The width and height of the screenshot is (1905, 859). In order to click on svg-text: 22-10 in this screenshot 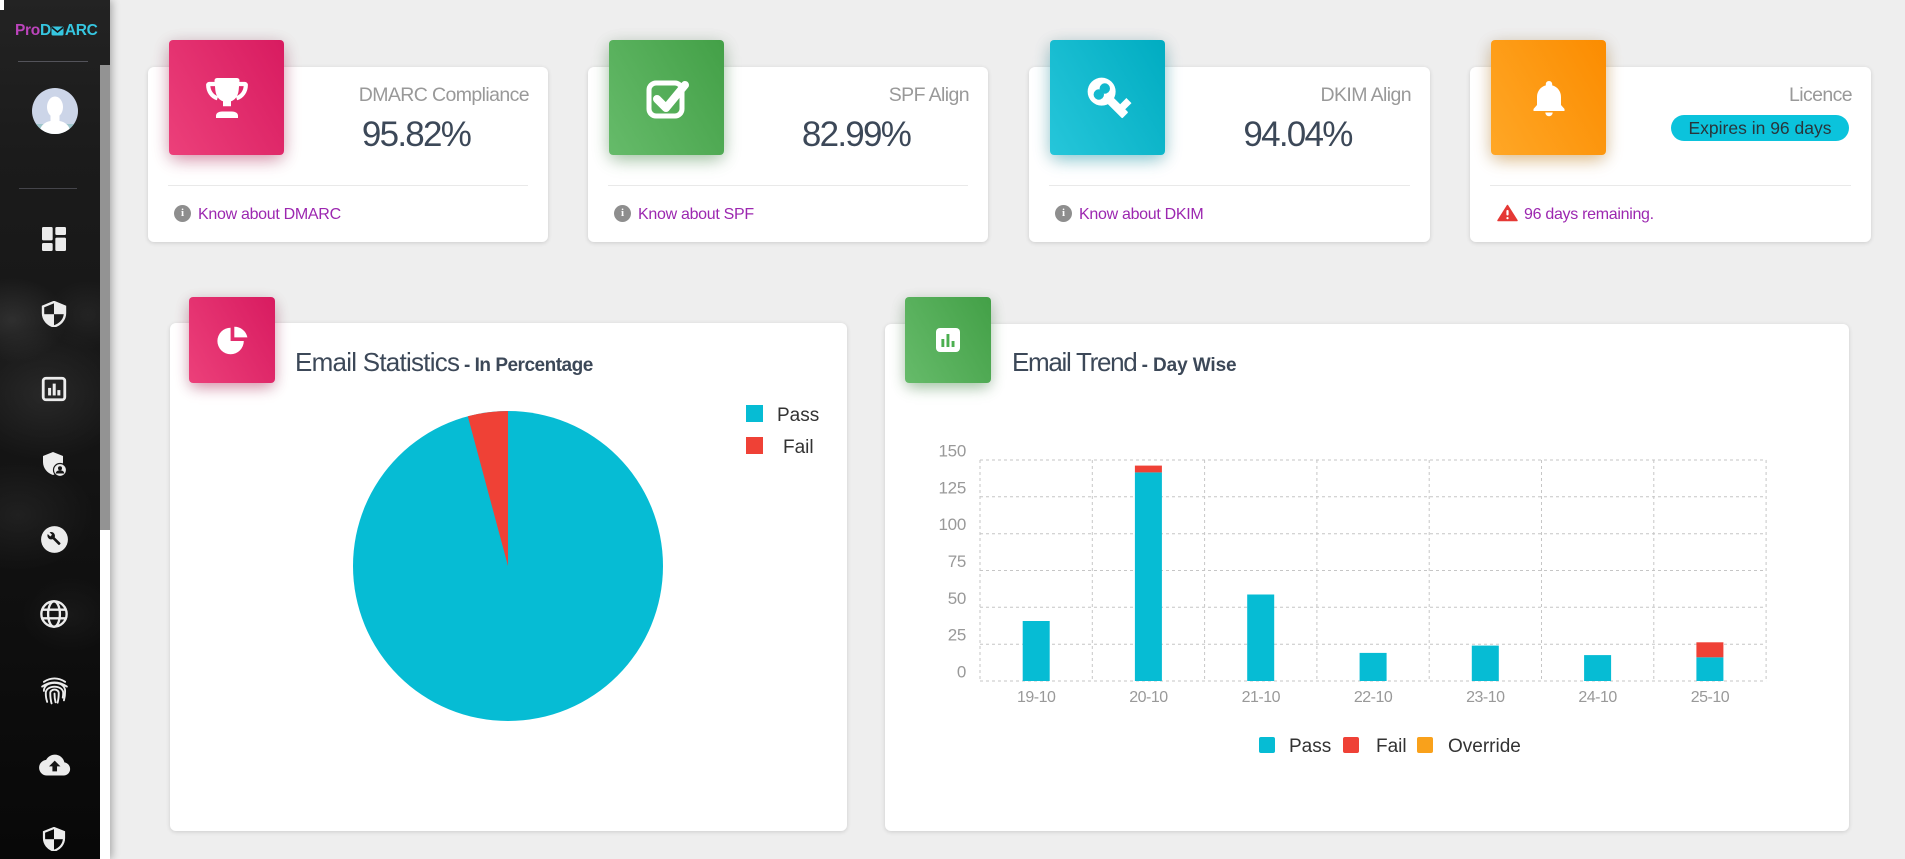, I will do `click(1373, 697)`.